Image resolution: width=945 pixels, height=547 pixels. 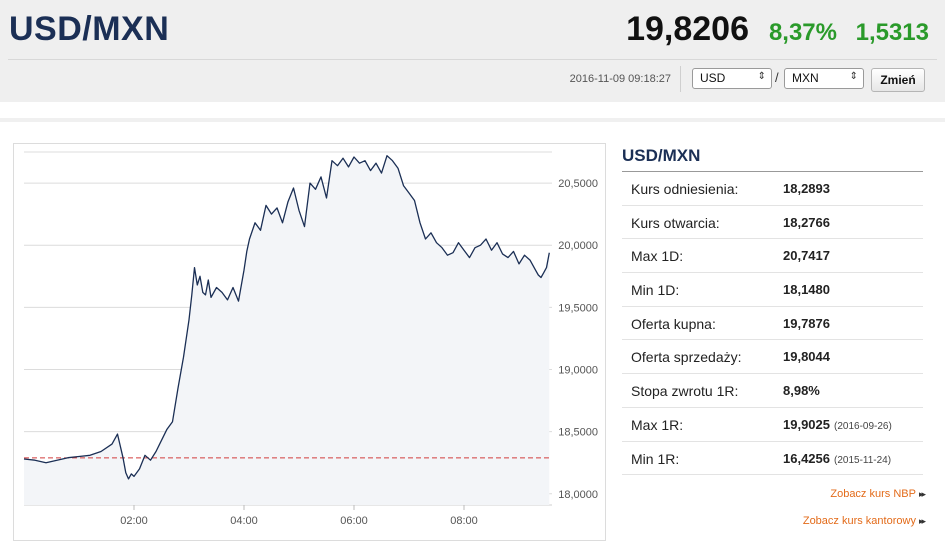 I want to click on stats-row: Oferta kupna: 19,7876, so click(x=772, y=324).